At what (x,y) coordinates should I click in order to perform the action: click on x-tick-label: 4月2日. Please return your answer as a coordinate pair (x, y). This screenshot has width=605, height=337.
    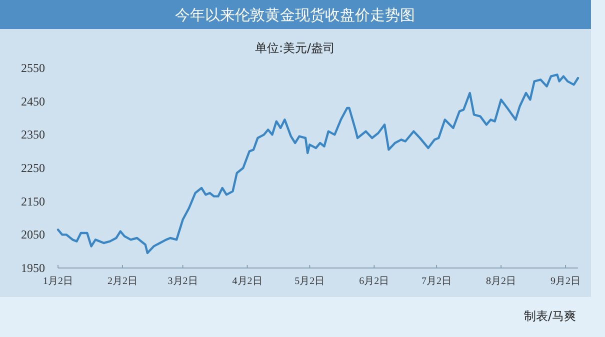
    Looking at the image, I should click on (247, 281).